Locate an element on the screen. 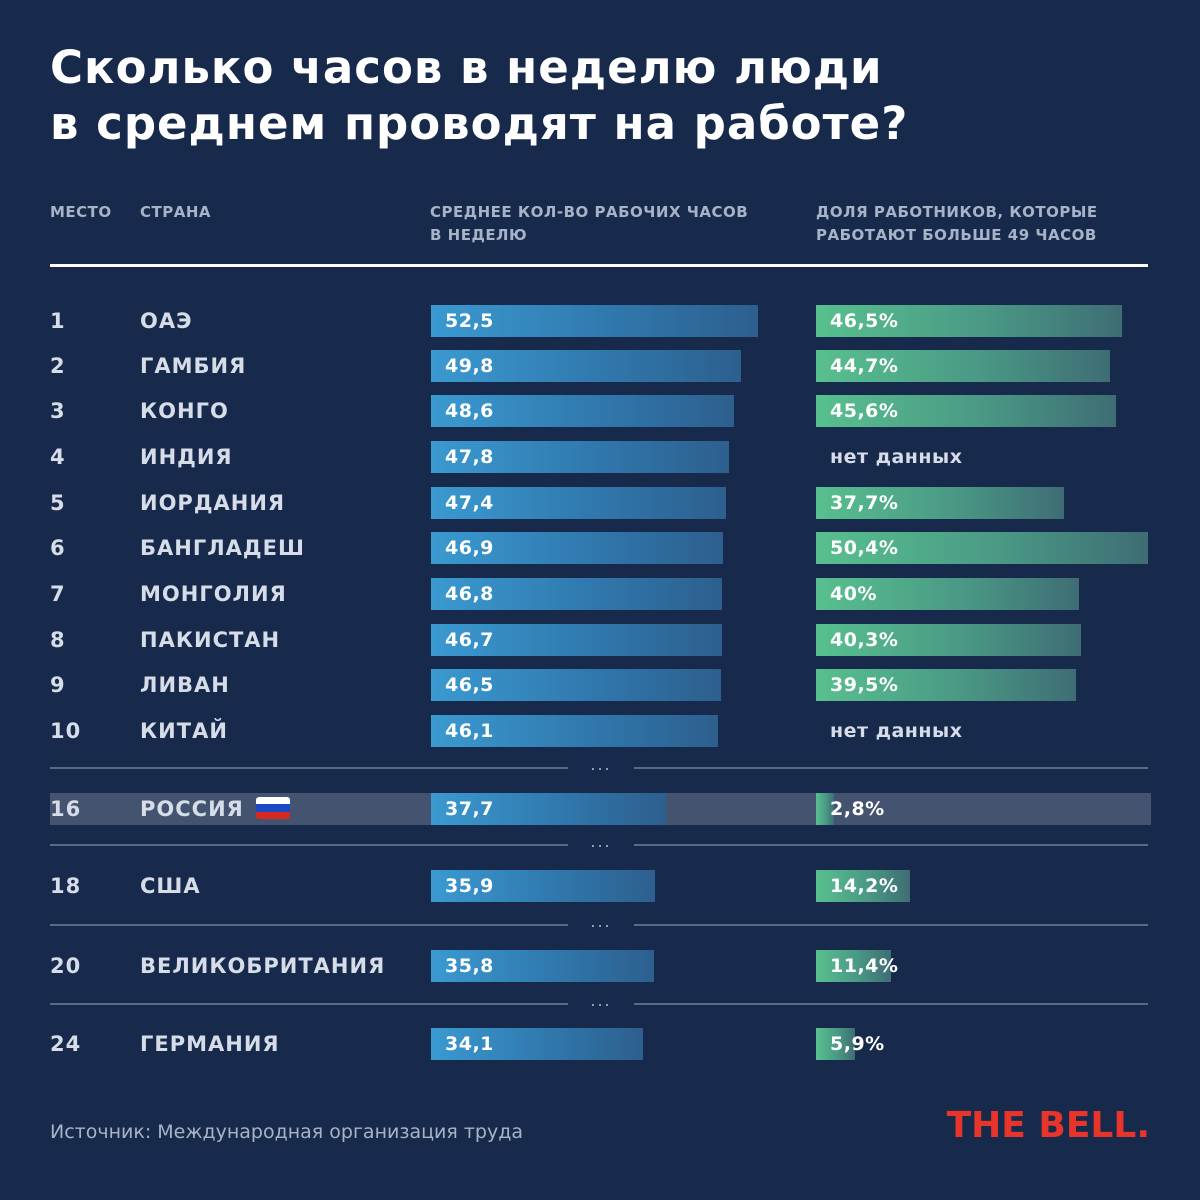 The height and width of the screenshot is (1200, 1200). country-label: ИНДИЯ is located at coordinates (186, 457).